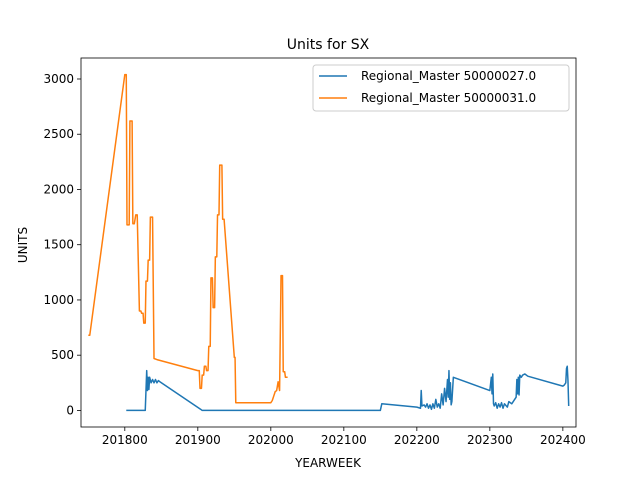  I want to click on y-tick-label: 2500, so click(58, 134).